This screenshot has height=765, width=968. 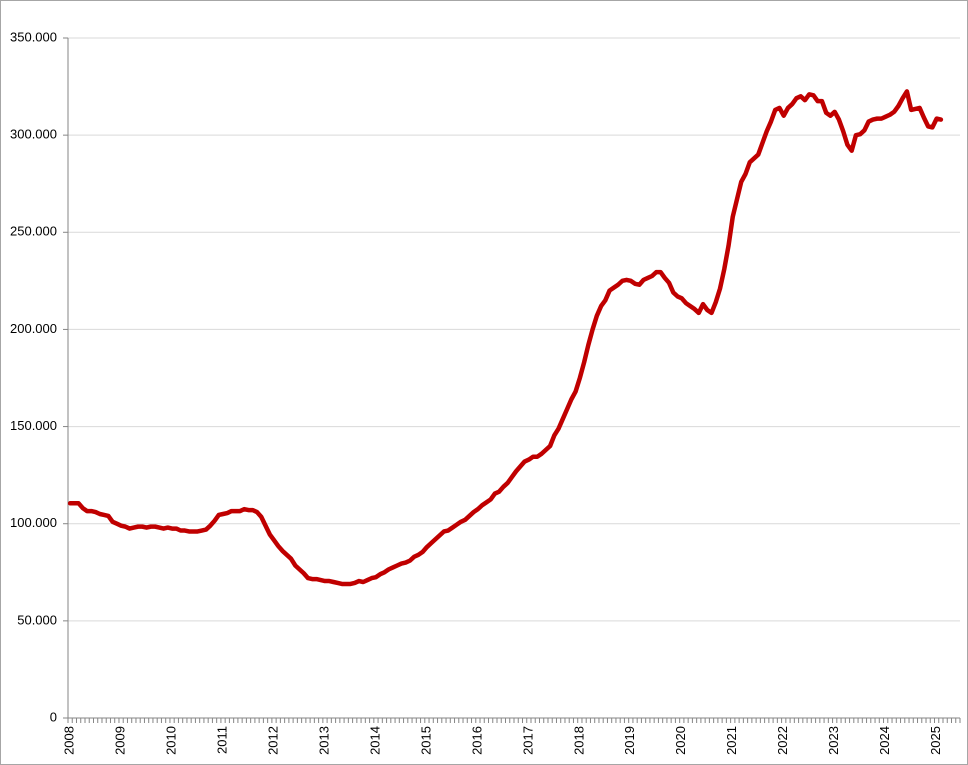 I want to click on x-tick-label: 2016, so click(x=476, y=740).